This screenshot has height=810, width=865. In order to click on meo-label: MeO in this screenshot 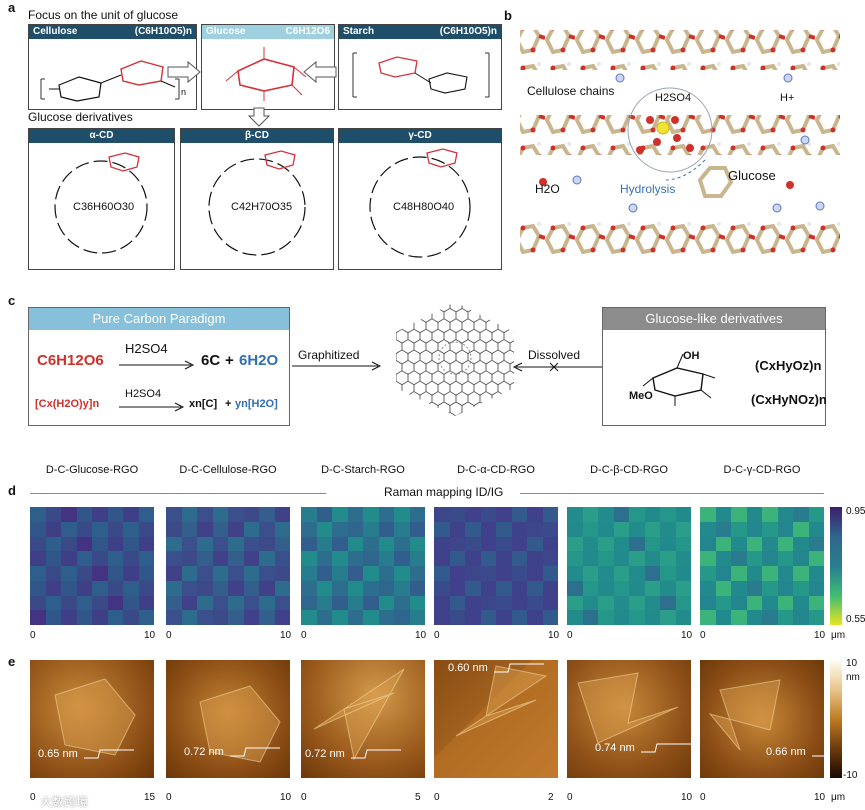, I will do `click(641, 396)`.